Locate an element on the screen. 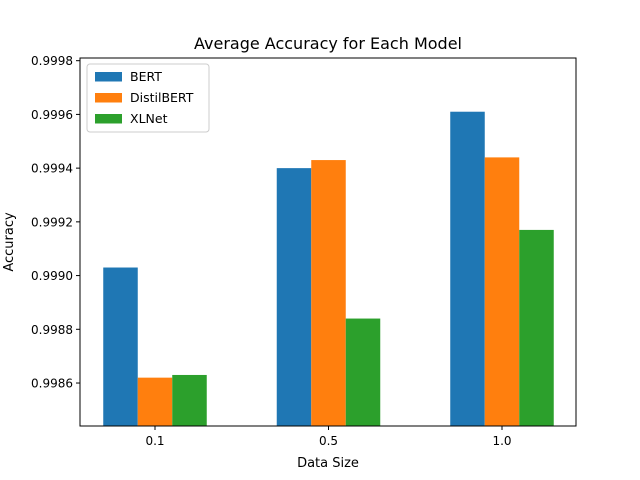 The image size is (640, 480). legend: BERT DistilBERT XLNet is located at coordinates (148, 98).